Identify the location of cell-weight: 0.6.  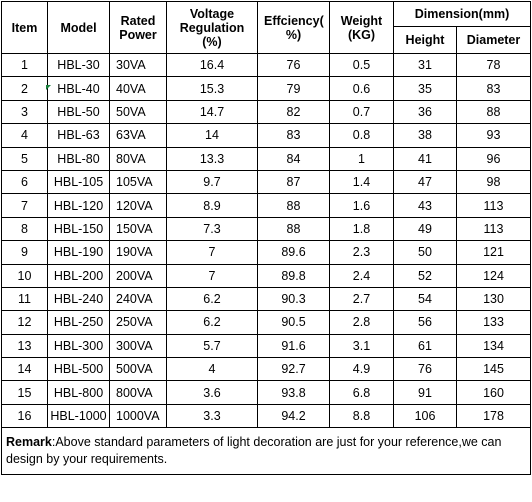
(361, 88).